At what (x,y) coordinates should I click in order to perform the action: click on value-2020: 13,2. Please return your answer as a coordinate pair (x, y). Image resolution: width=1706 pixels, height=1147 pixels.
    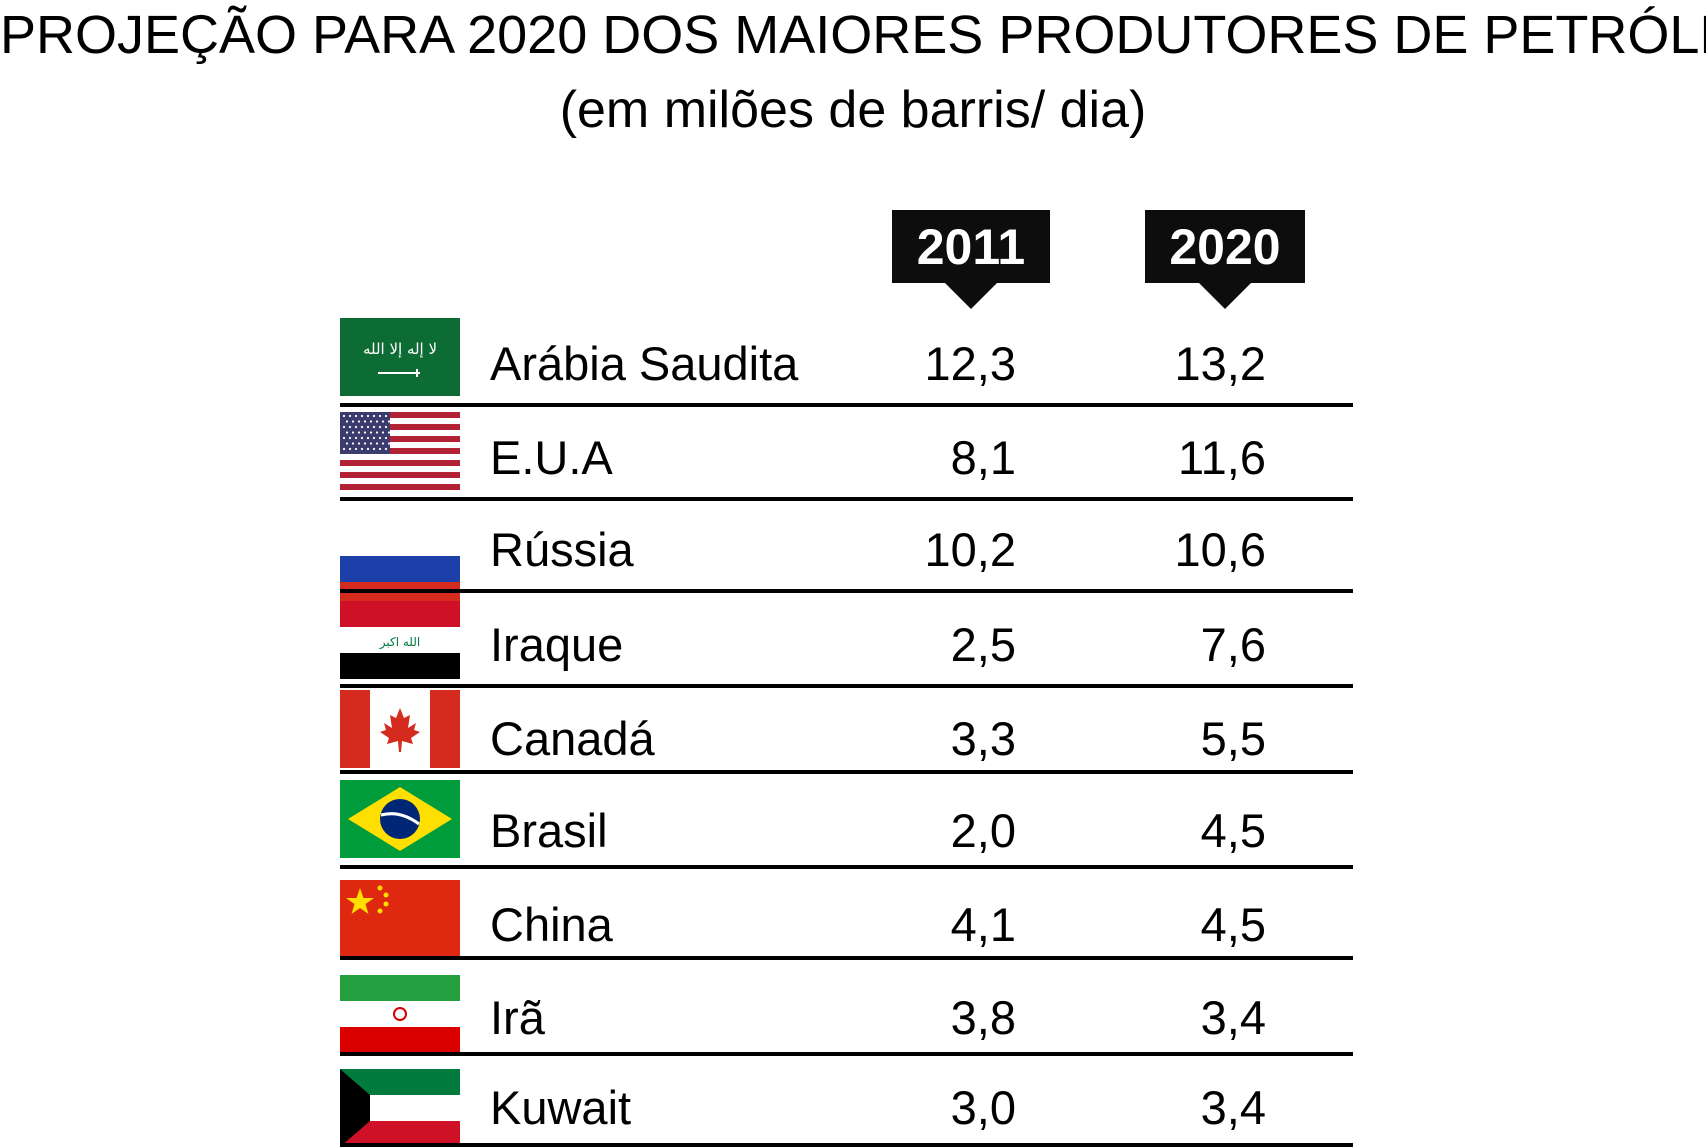
    Looking at the image, I should click on (1220, 363).